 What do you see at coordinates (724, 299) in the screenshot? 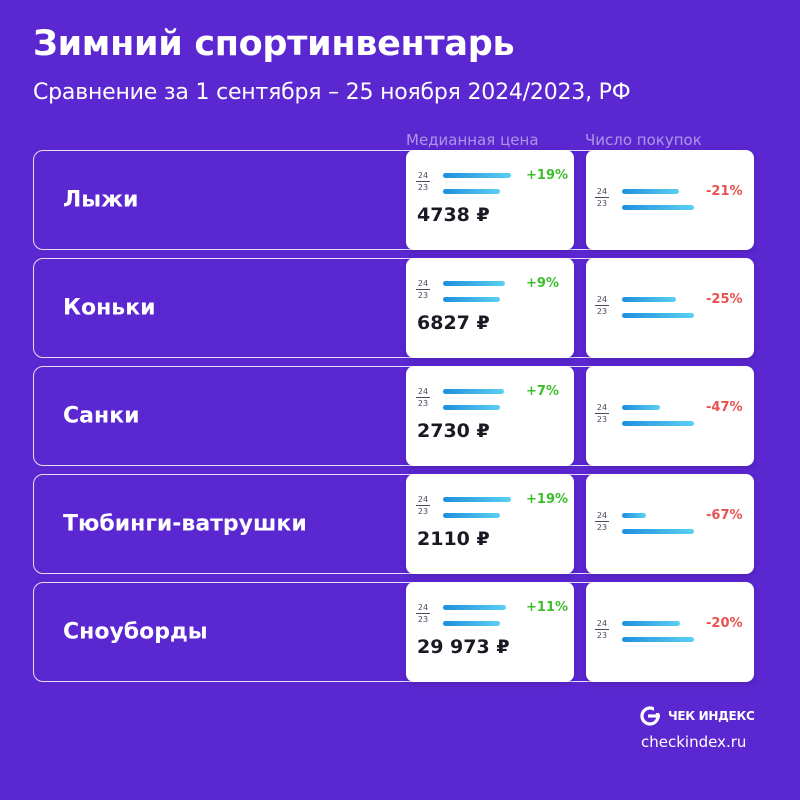
I see `count-change-label: -25%` at bounding box center [724, 299].